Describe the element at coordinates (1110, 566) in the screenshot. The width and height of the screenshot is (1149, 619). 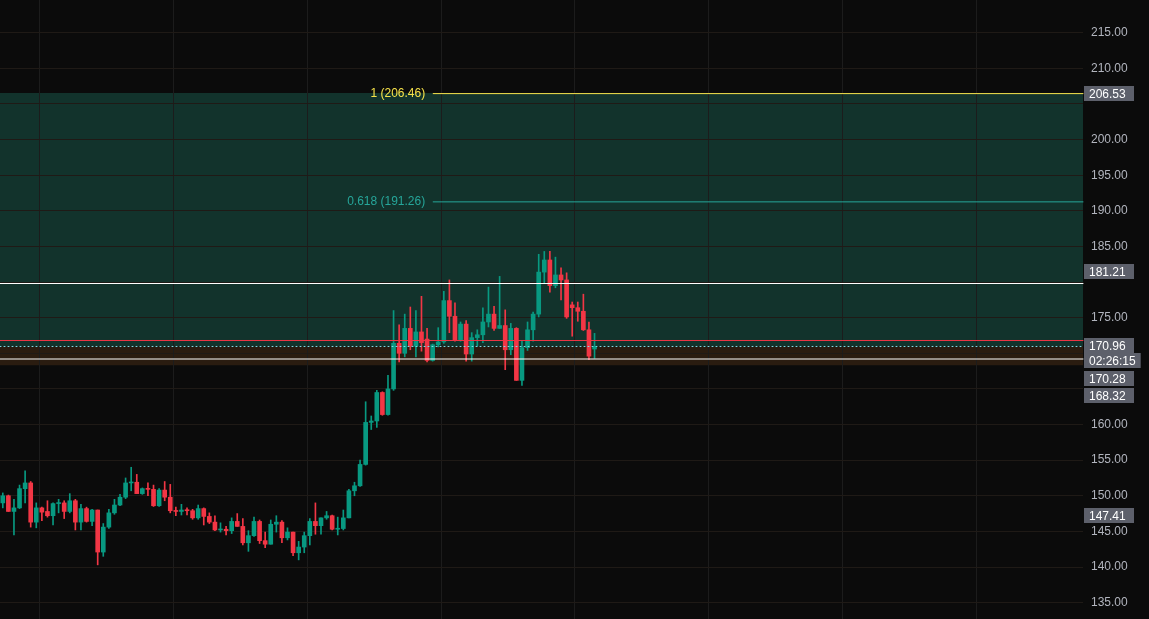
I see `y-tick-label: 140.00` at that location.